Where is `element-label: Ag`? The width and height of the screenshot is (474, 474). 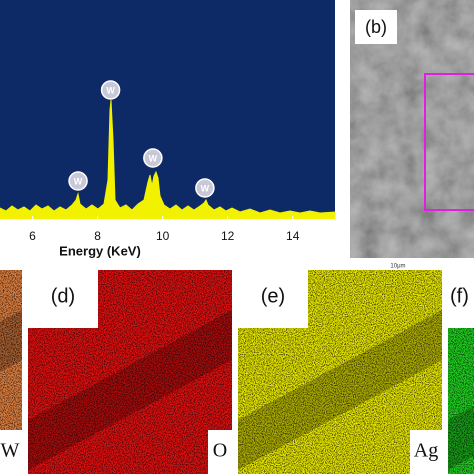
element-label: Ag is located at coordinates (426, 451).